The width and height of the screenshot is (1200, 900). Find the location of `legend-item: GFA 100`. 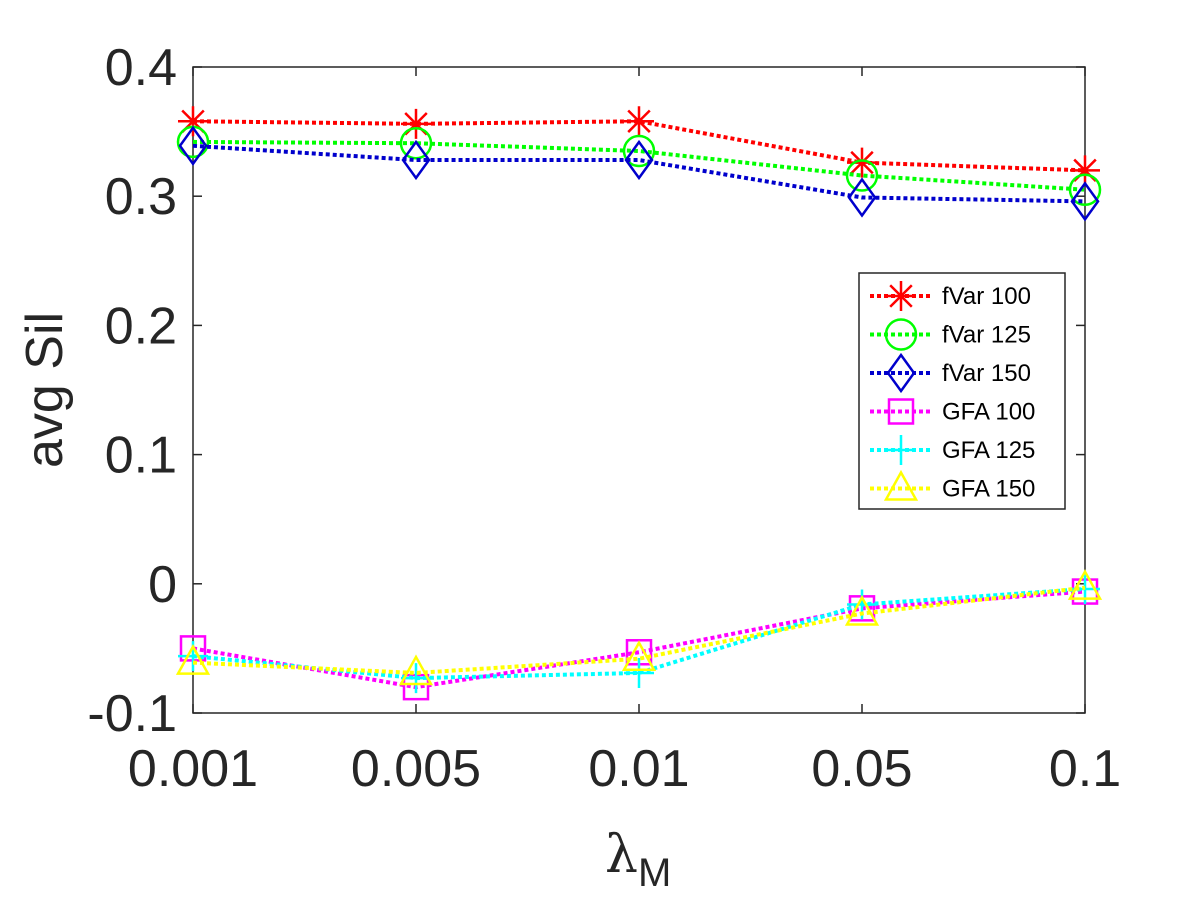

legend-item: GFA 100 is located at coordinates (952, 412).